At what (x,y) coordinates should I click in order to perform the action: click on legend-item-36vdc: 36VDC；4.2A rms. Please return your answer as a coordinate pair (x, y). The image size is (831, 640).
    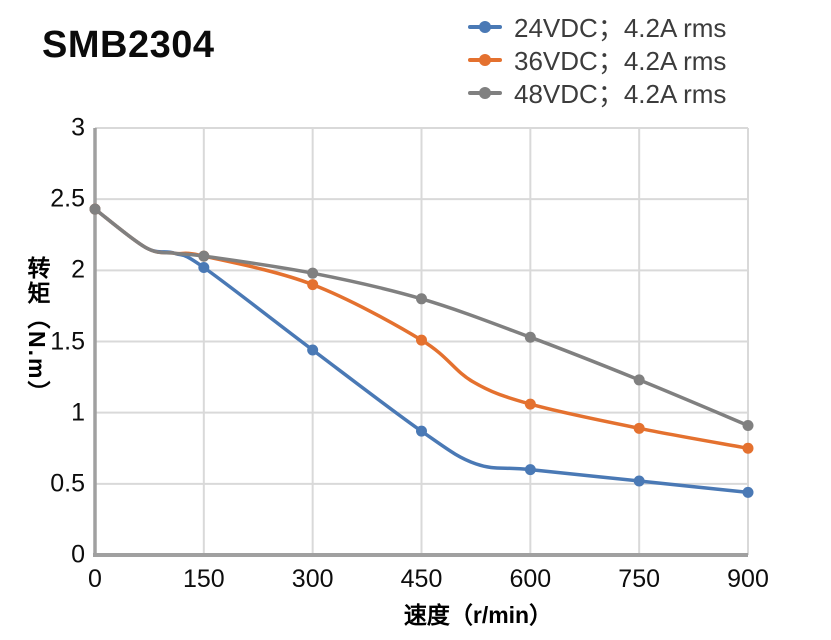
    Looking at the image, I should click on (643, 60).